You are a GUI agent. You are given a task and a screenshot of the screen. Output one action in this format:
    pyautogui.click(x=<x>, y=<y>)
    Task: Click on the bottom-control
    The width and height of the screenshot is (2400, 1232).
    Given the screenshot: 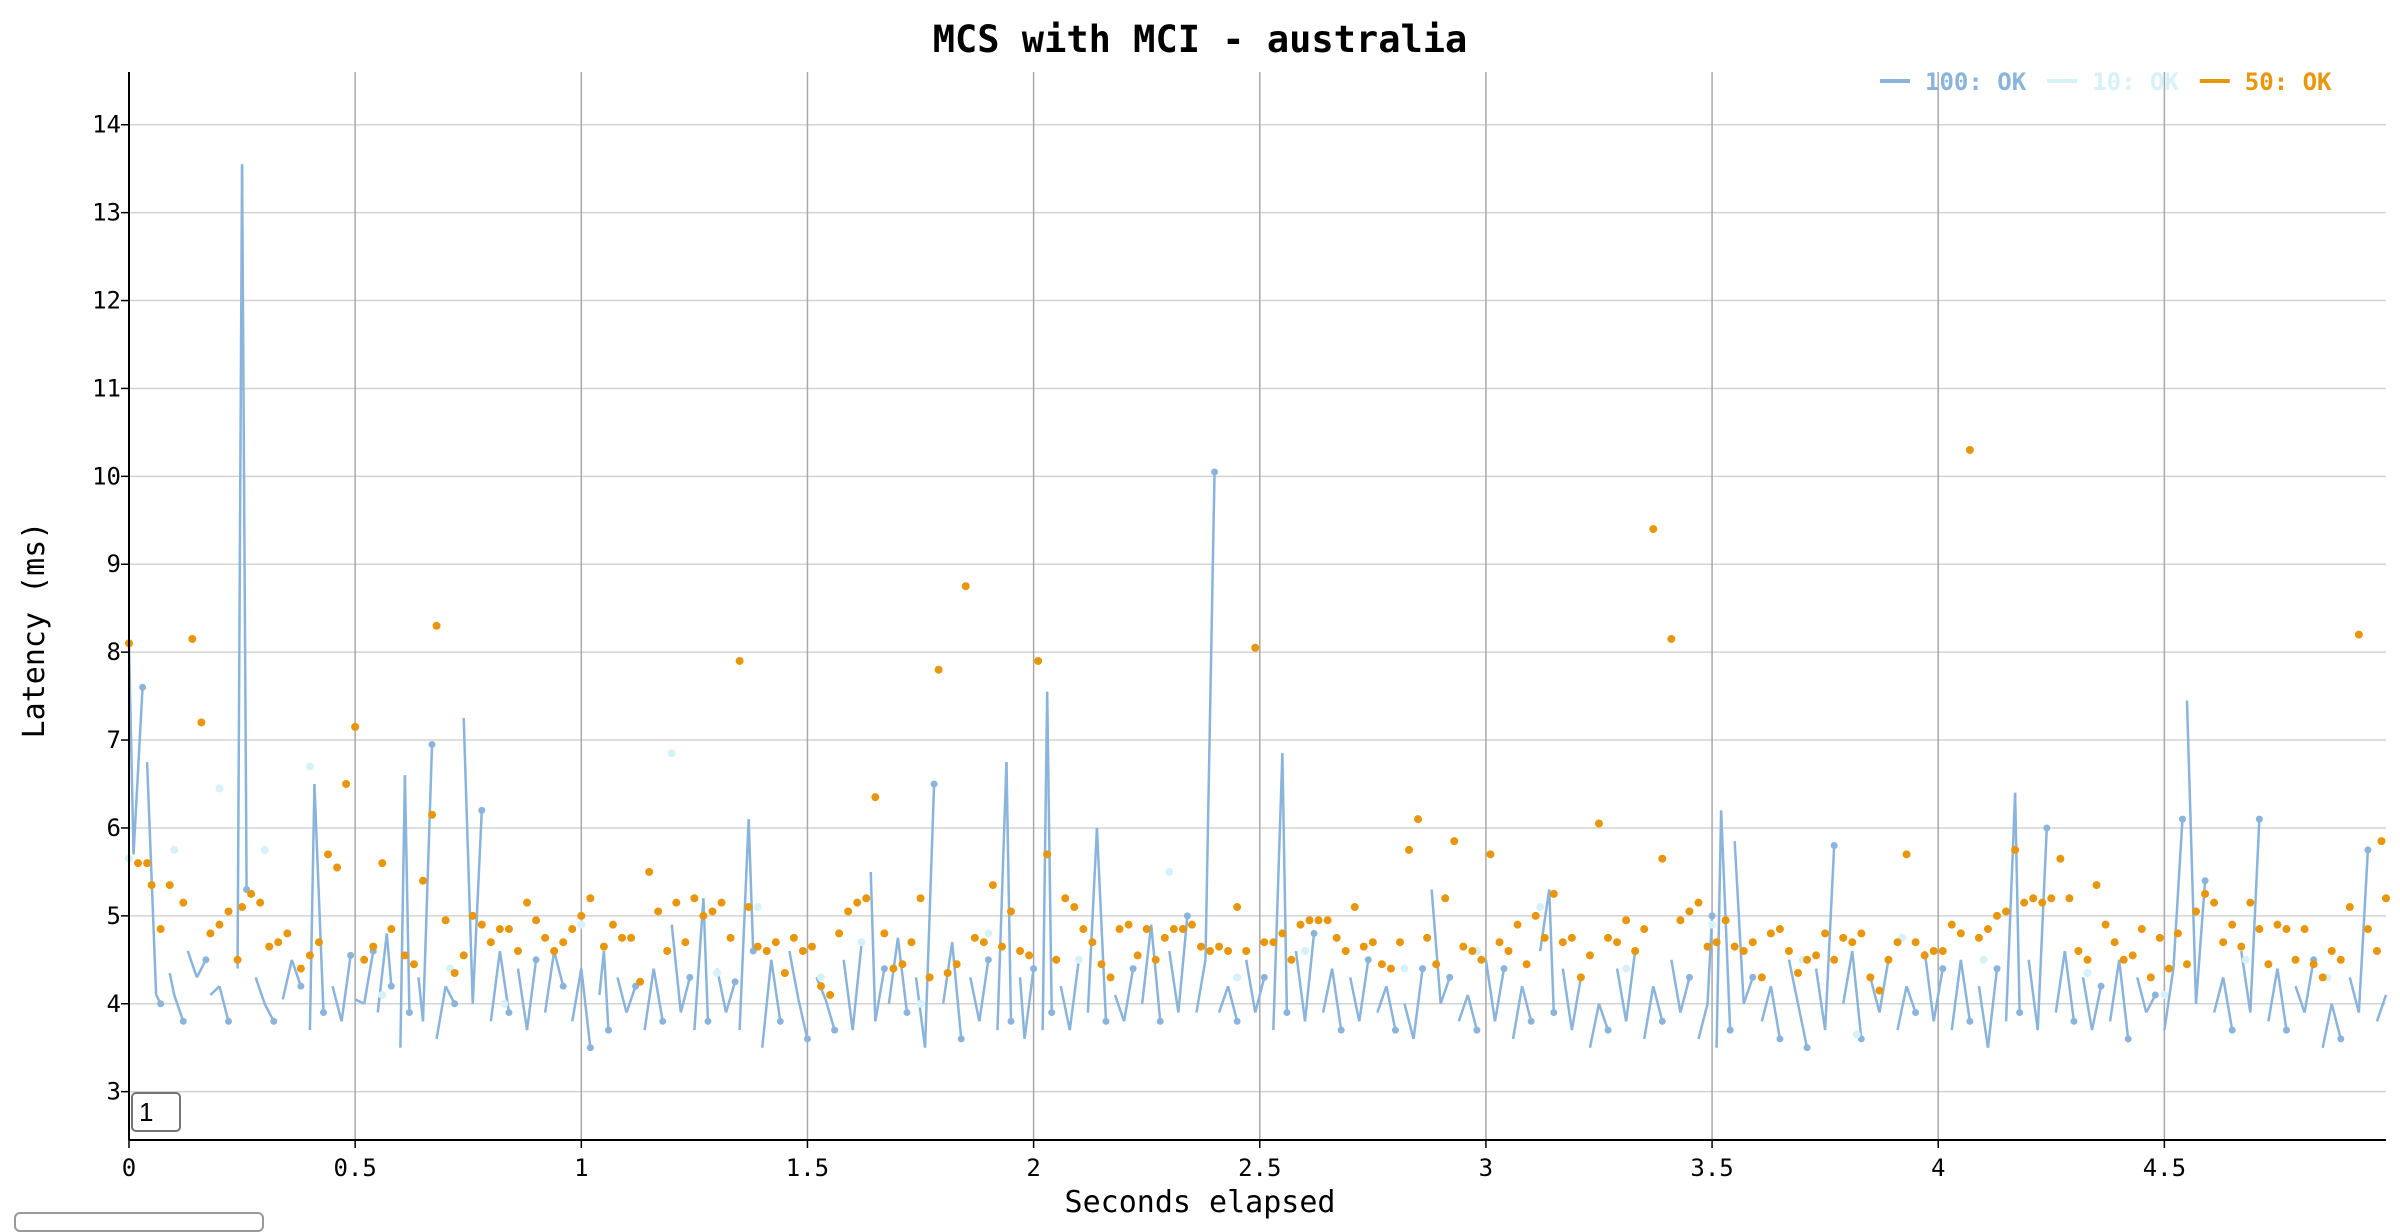 What is the action you would take?
    pyautogui.click(x=139, y=1222)
    